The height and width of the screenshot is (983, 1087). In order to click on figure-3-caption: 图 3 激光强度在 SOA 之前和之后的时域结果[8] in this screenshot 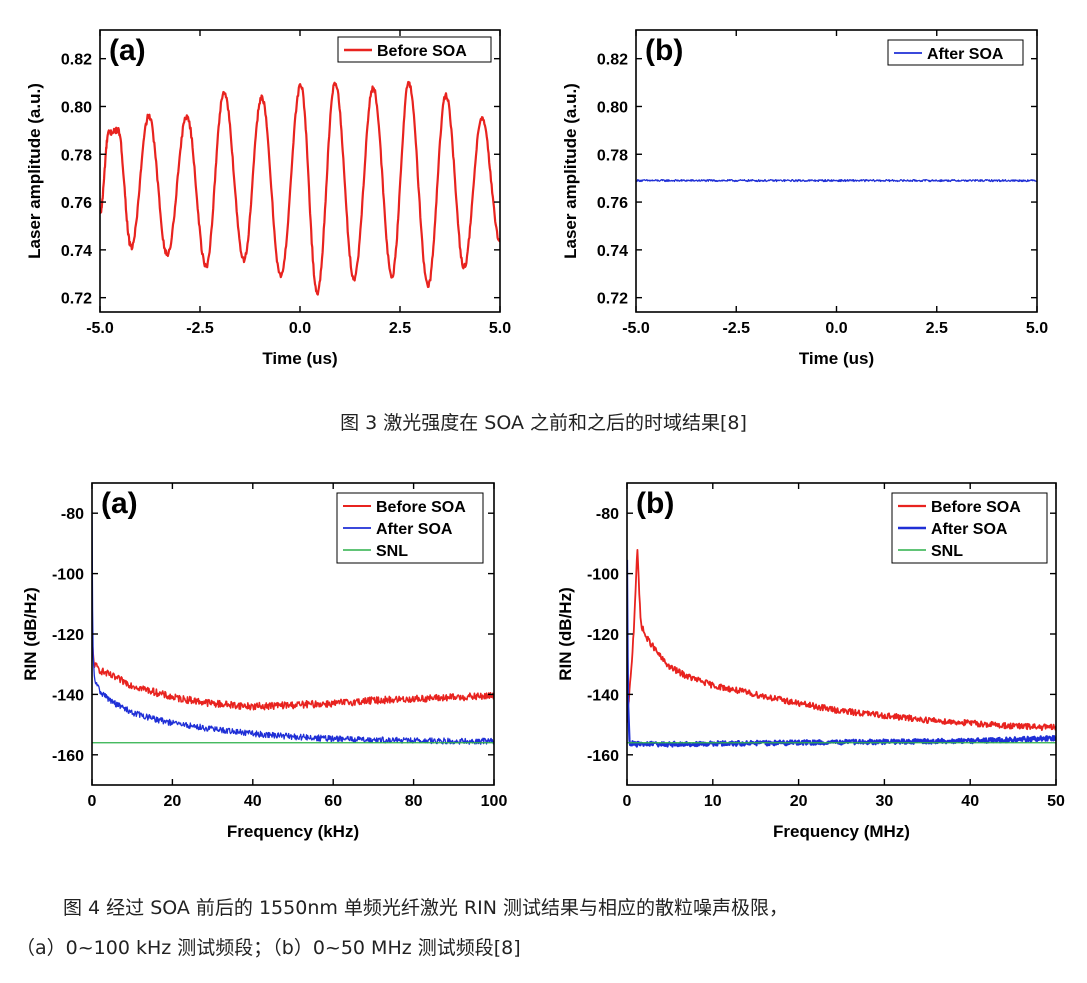, I will do `click(543, 423)`.